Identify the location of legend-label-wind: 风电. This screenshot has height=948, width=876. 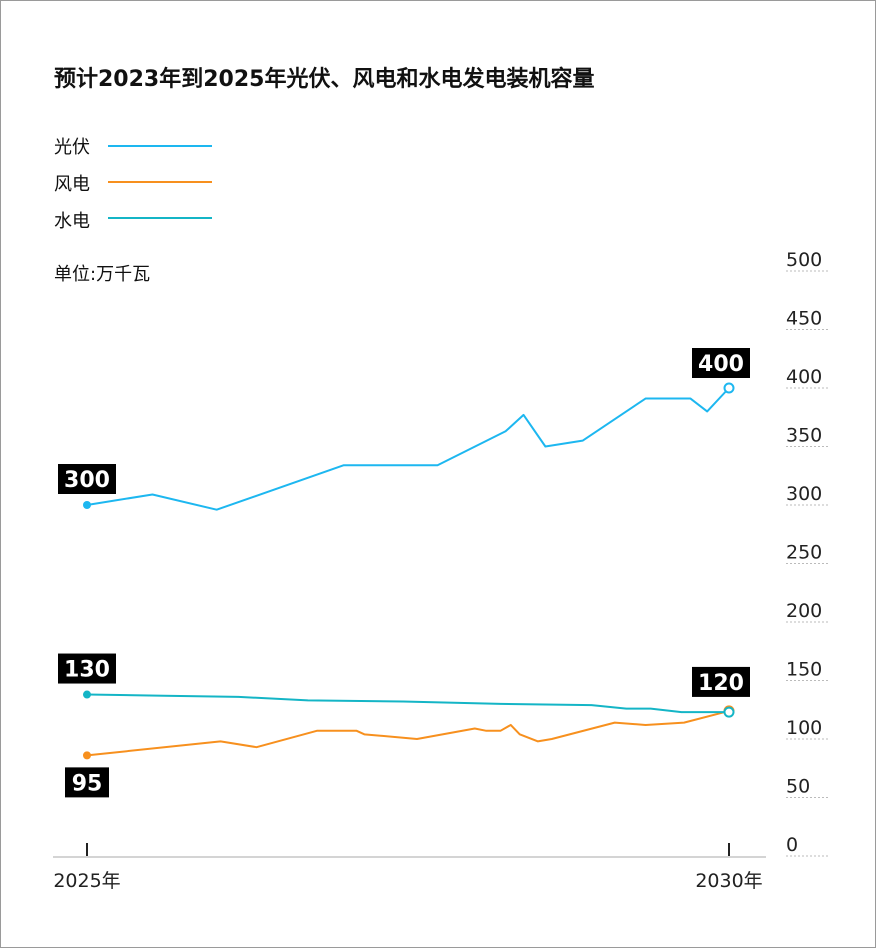
(72, 184).